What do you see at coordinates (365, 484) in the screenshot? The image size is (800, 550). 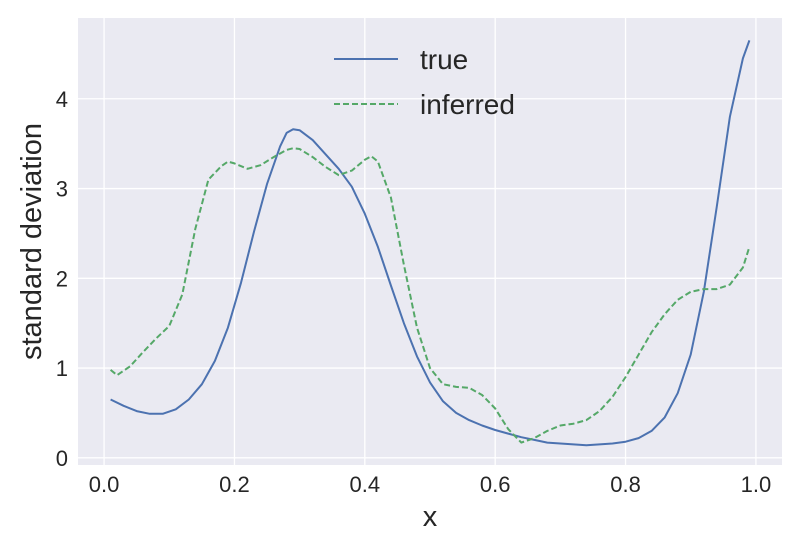 I see `x-tick-label: 0.4` at bounding box center [365, 484].